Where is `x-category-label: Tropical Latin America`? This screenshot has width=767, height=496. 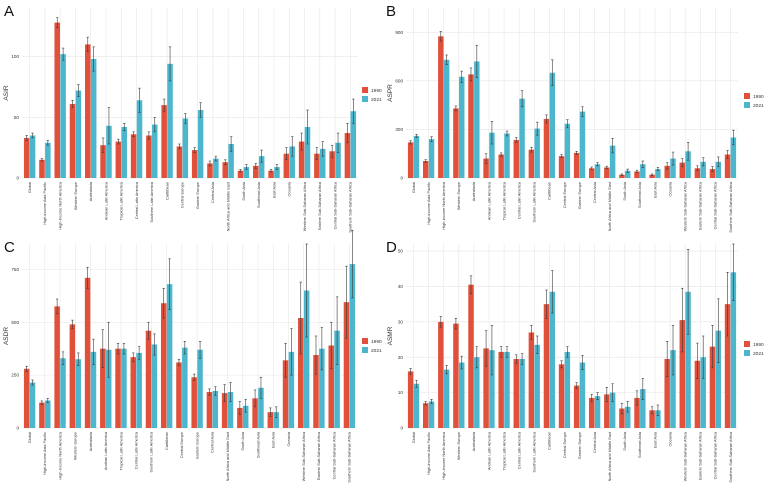 x-category-label: Tropical Latin America is located at coordinates (503, 200).